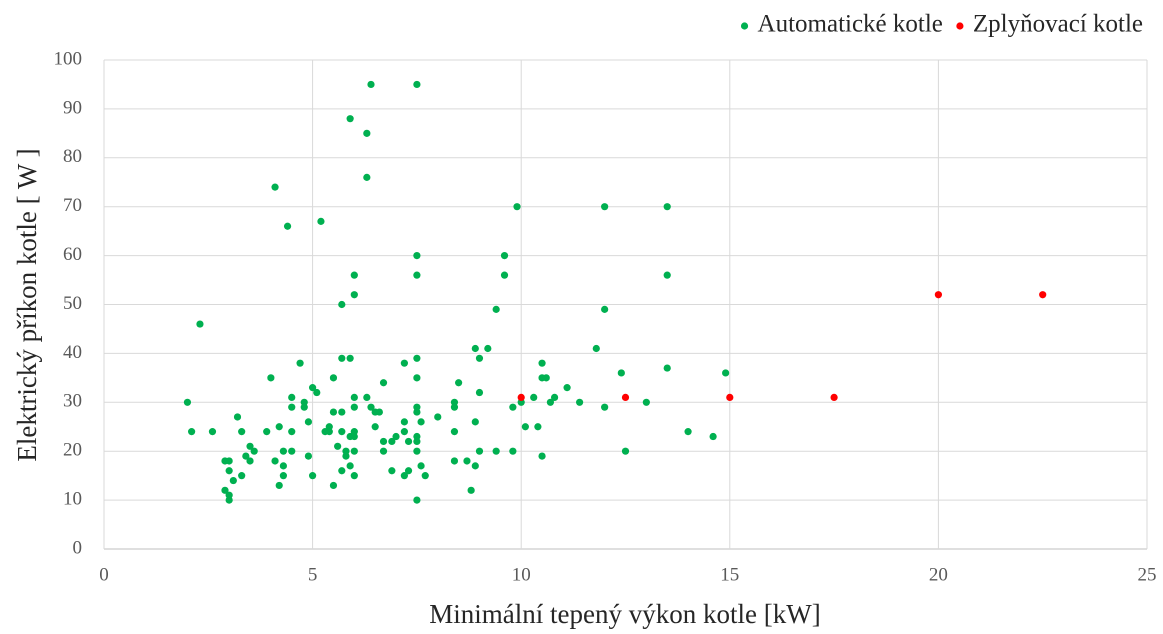  Describe the element at coordinates (72, 401) in the screenshot. I see `y-tick-label: 30` at that location.